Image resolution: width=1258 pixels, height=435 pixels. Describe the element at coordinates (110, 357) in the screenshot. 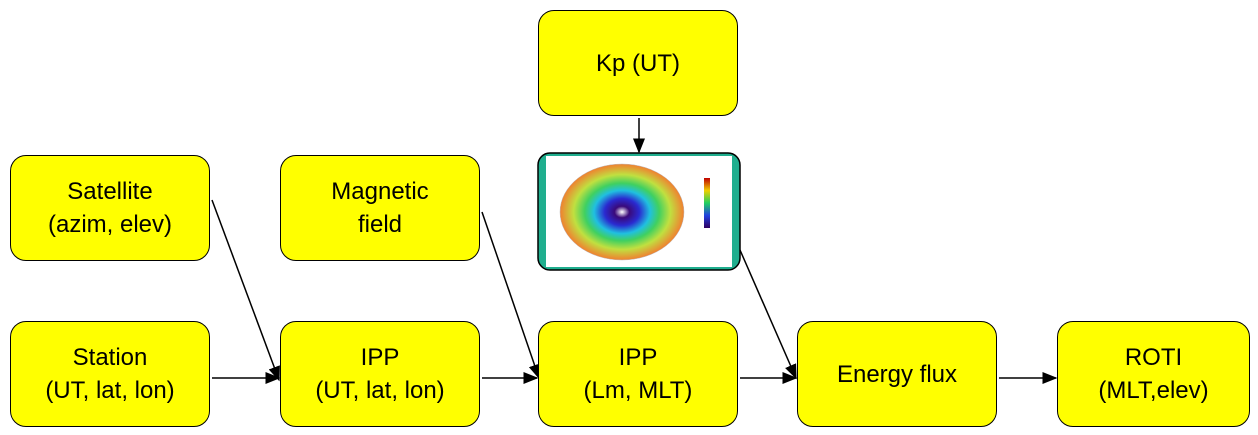

I see `node-label: Station` at that location.